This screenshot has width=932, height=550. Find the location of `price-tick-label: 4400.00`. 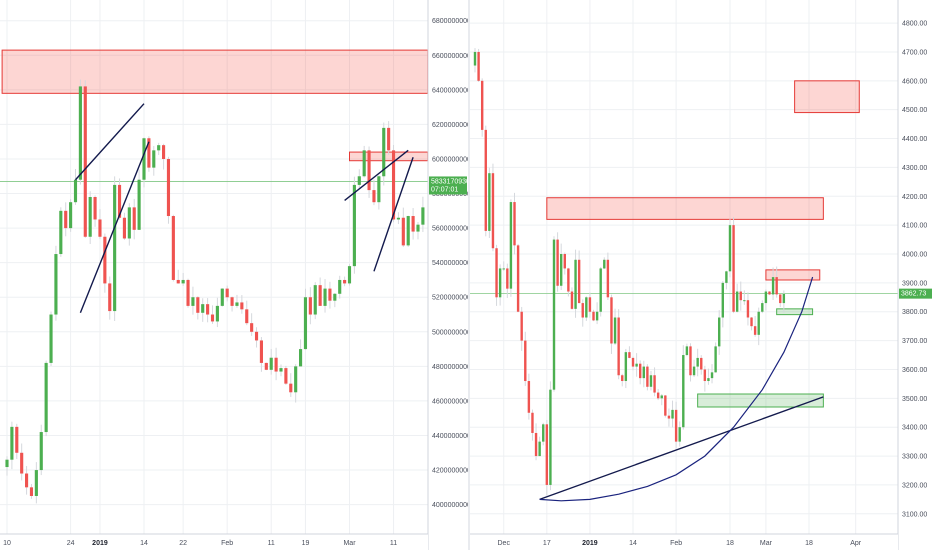

price-tick-label: 4400.00 is located at coordinates (914, 139).